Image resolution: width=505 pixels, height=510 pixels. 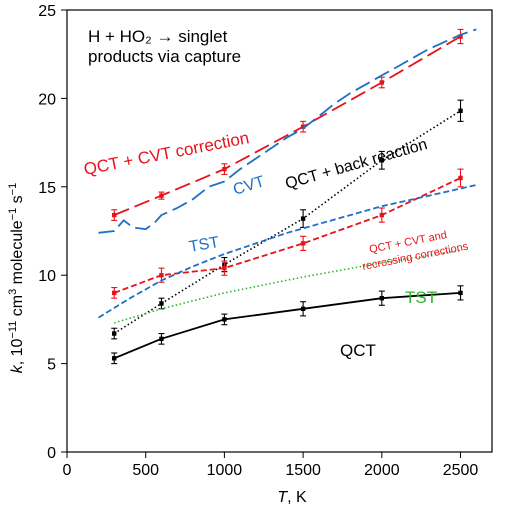 I want to click on series-annotation: QCT, so click(x=358, y=350).